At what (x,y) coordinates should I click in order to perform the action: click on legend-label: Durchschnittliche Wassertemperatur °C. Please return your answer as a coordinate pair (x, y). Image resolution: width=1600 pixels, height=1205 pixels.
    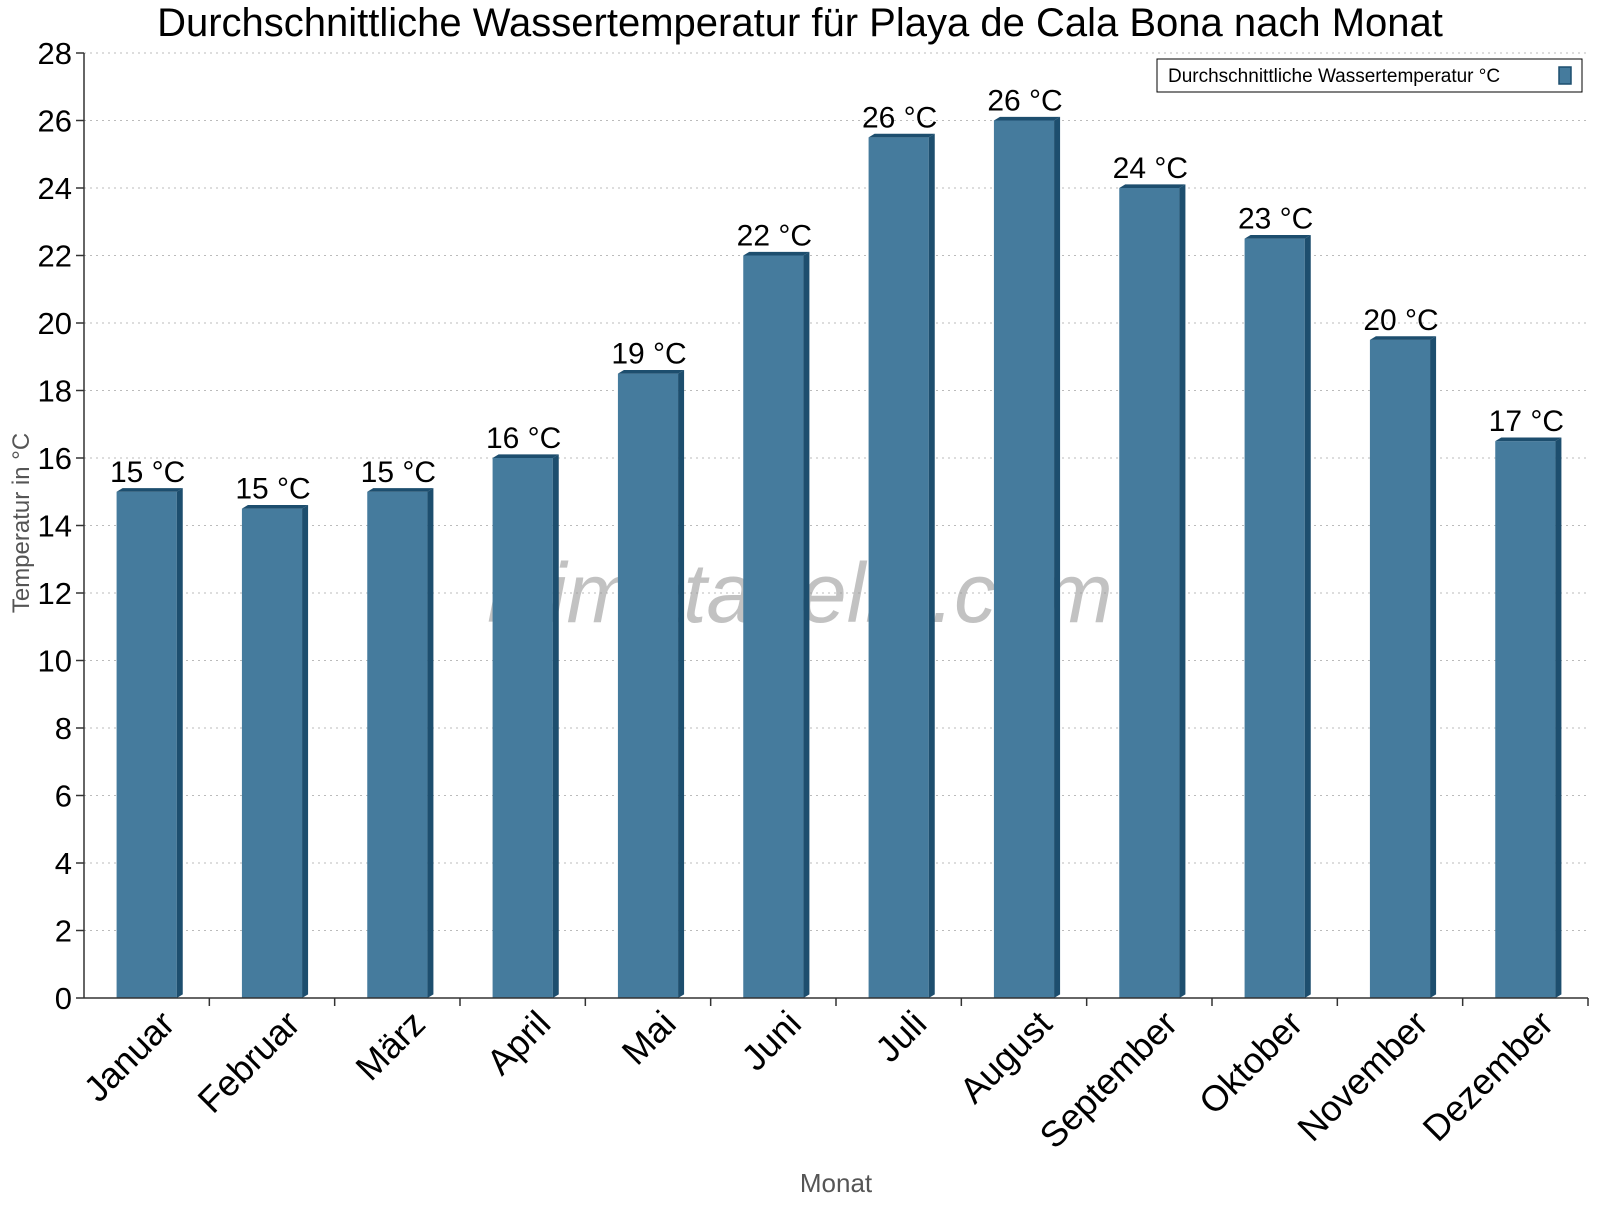
    Looking at the image, I should click on (1334, 76).